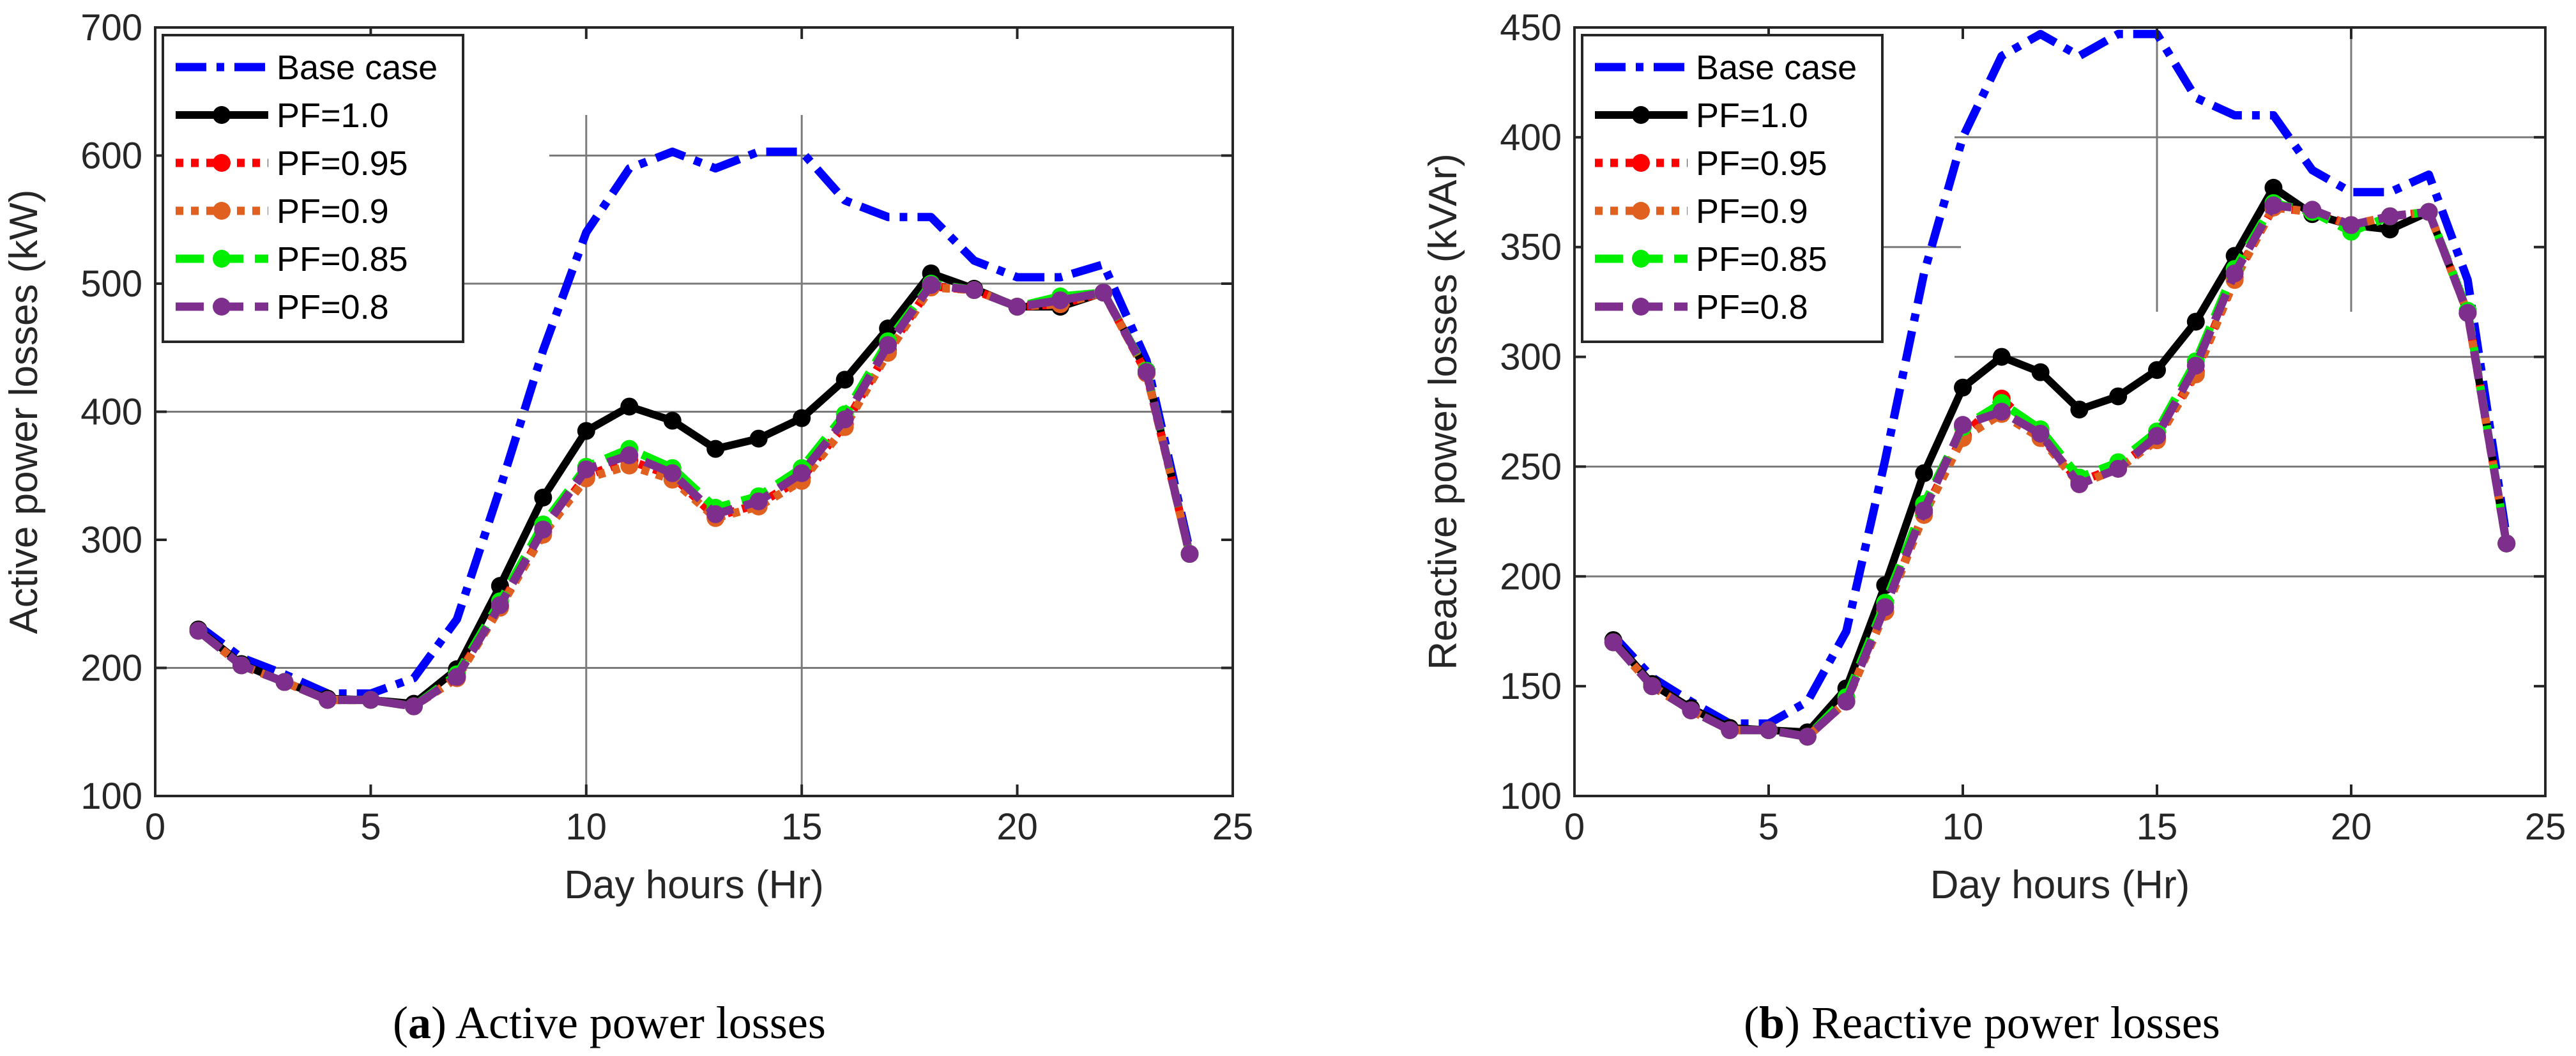  Describe the element at coordinates (1776, 68) in the screenshot. I see `legend-label: Base case` at that location.